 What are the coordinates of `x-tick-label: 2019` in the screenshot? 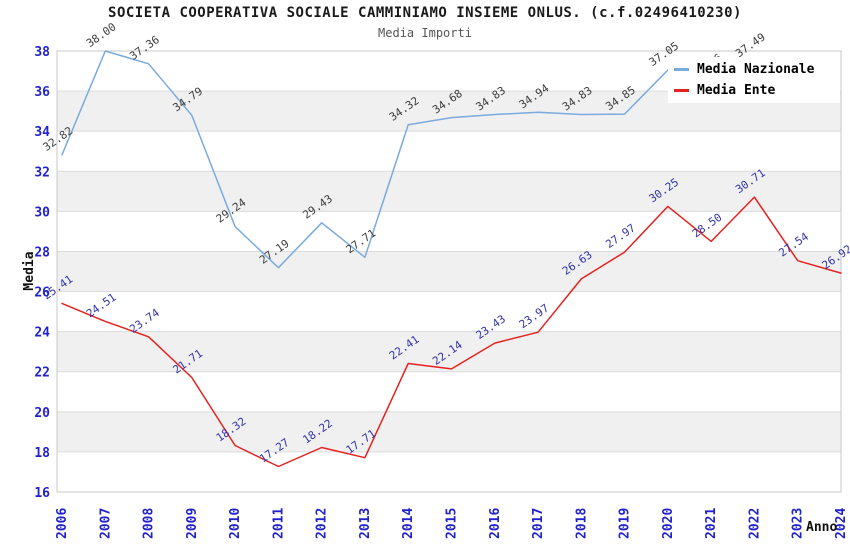 It's located at (625, 523).